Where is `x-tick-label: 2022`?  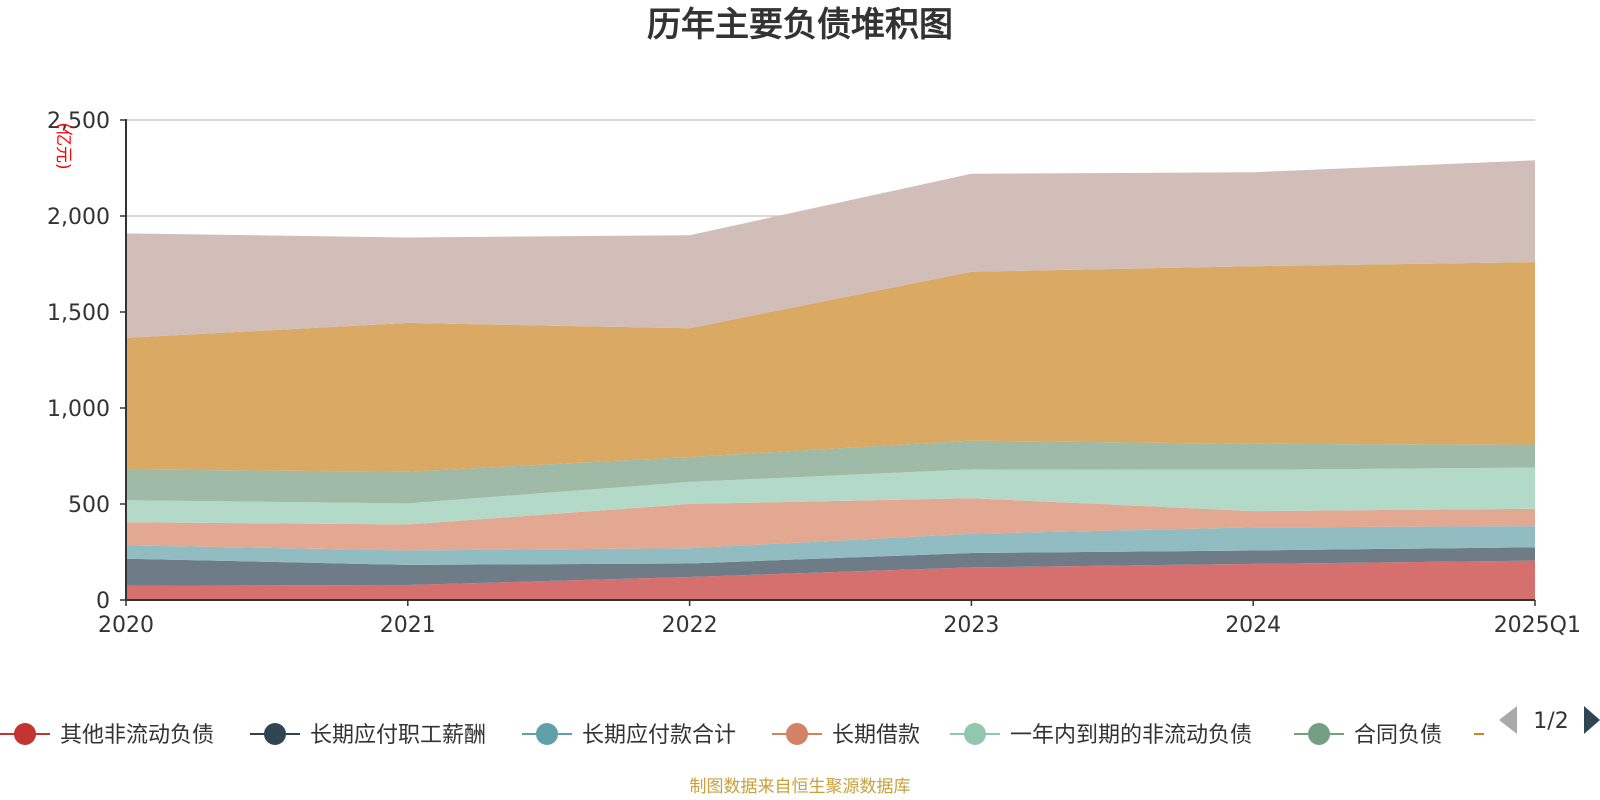
x-tick-label: 2022 is located at coordinates (690, 625).